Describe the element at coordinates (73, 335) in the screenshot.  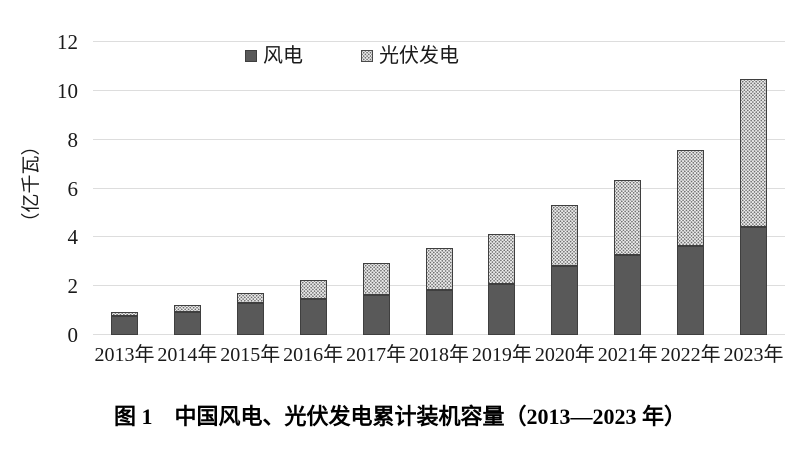
I see `y-tick-label: 0` at that location.